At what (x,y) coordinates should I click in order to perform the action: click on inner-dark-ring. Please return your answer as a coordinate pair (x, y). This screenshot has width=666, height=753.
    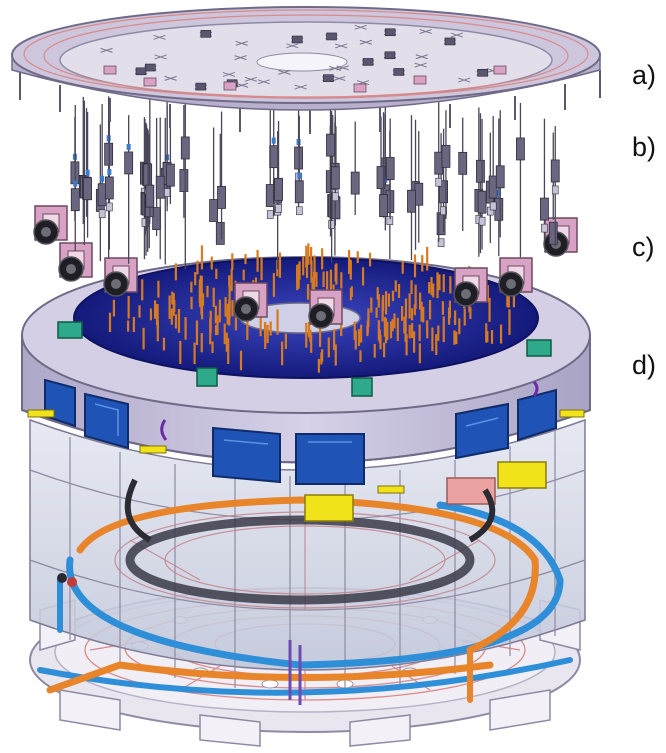
    Looking at the image, I should click on (300, 560).